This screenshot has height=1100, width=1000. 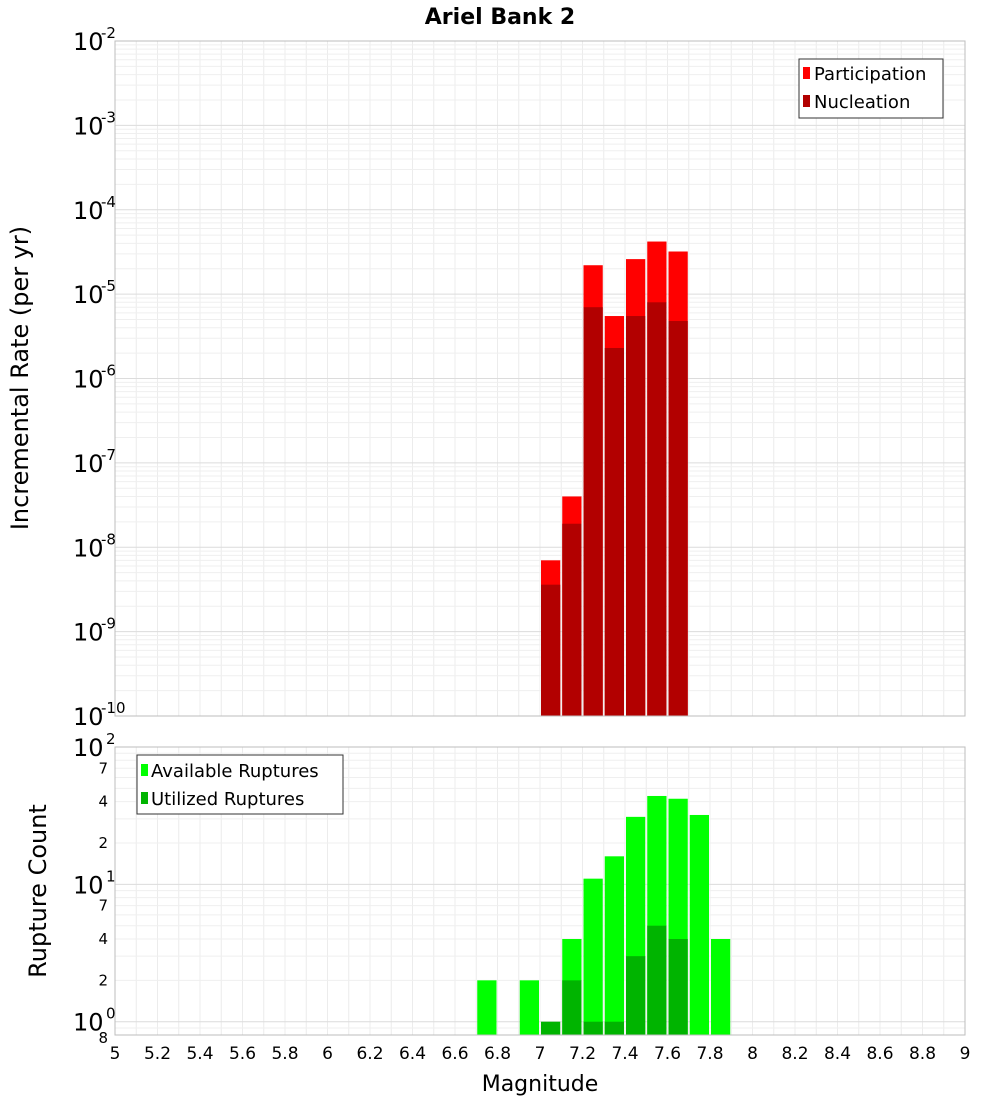 What do you see at coordinates (108, 371) in the screenshot?
I see `rate-y-tick-exponent: -6` at bounding box center [108, 371].